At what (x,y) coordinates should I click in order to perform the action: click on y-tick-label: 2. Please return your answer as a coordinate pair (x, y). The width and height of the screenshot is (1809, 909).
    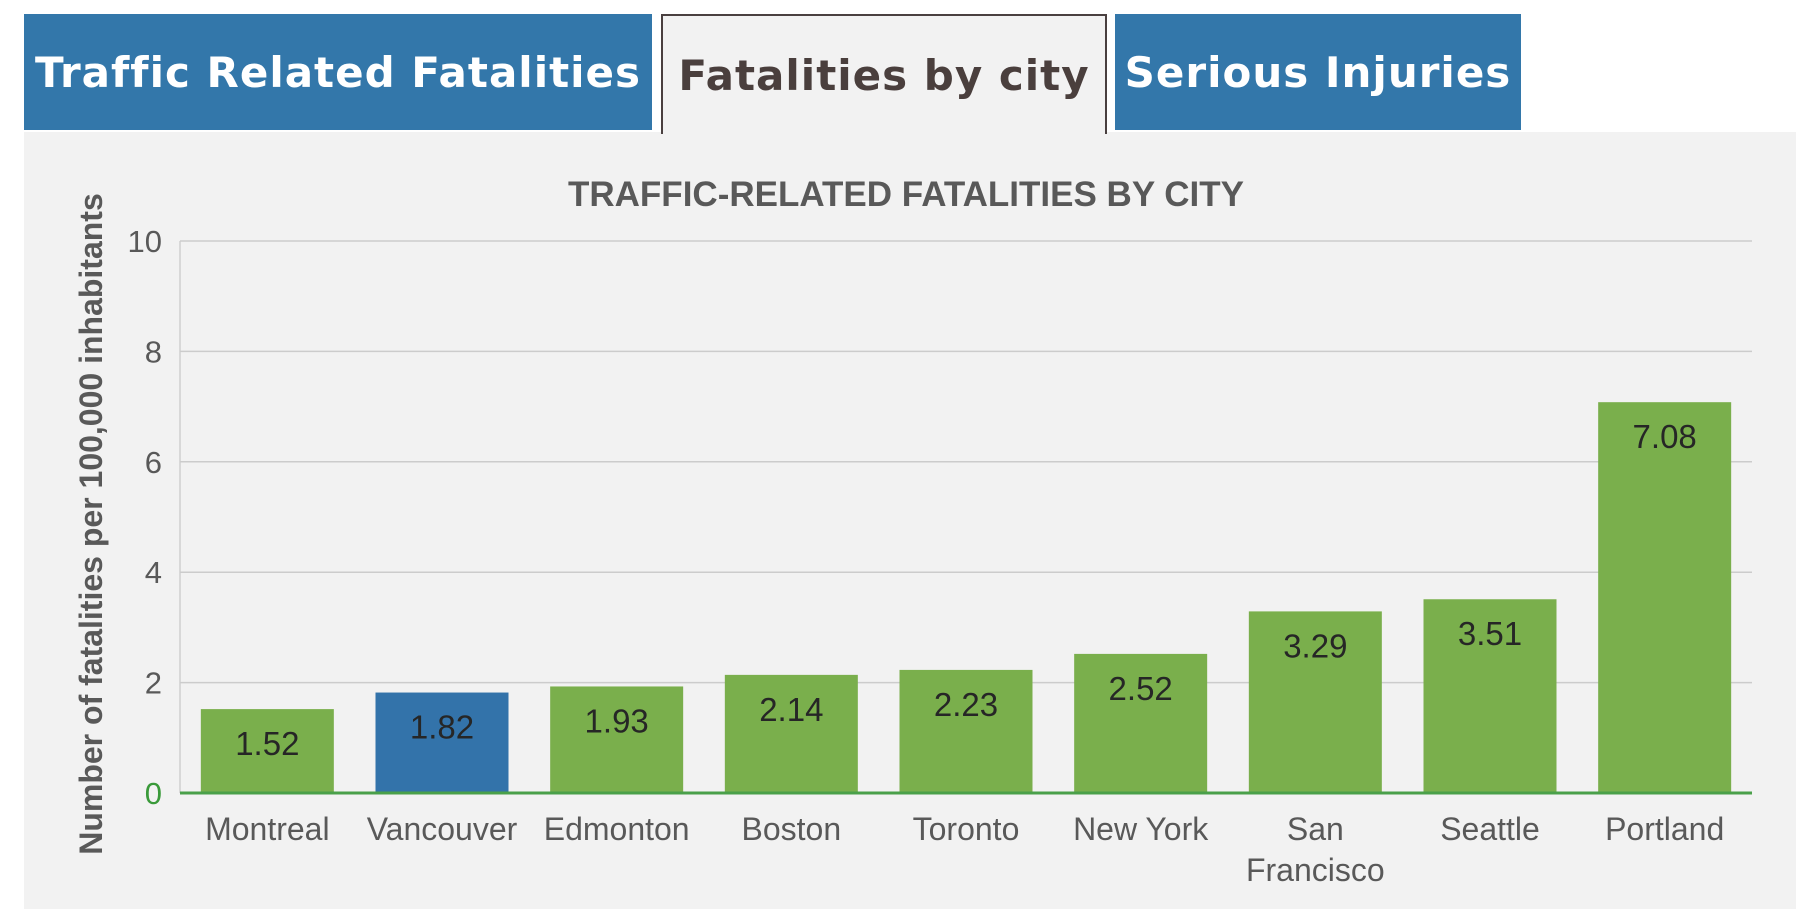
    Looking at the image, I should click on (153, 683).